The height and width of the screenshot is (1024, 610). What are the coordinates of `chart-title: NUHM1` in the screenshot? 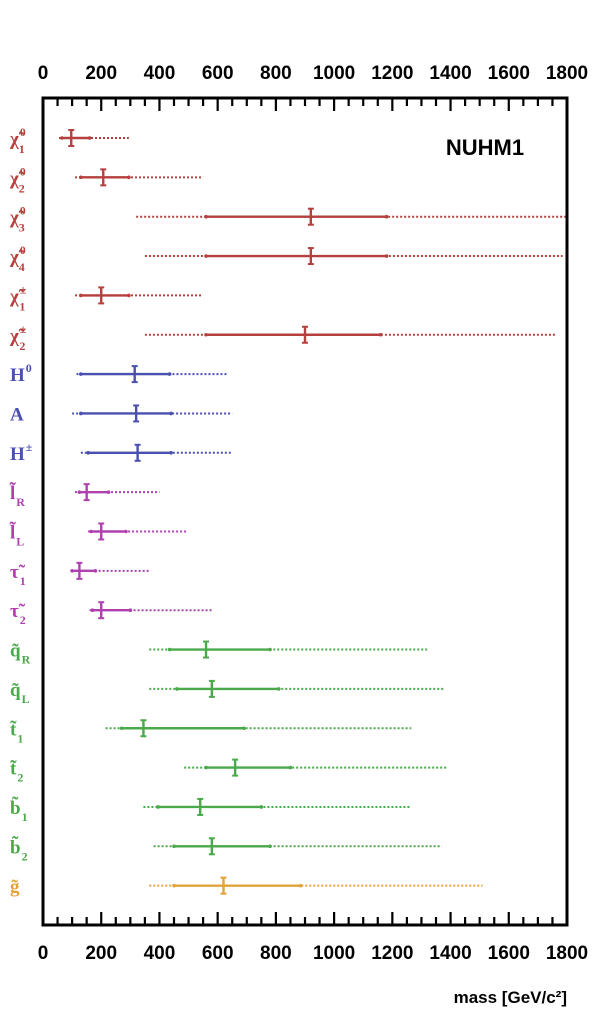 It's located at (485, 147).